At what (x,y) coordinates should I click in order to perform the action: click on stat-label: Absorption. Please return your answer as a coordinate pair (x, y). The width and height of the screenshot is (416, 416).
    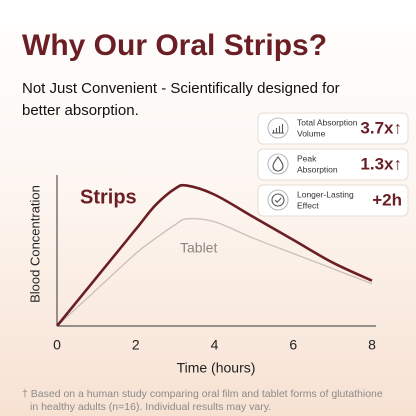
    Looking at the image, I should click on (317, 169).